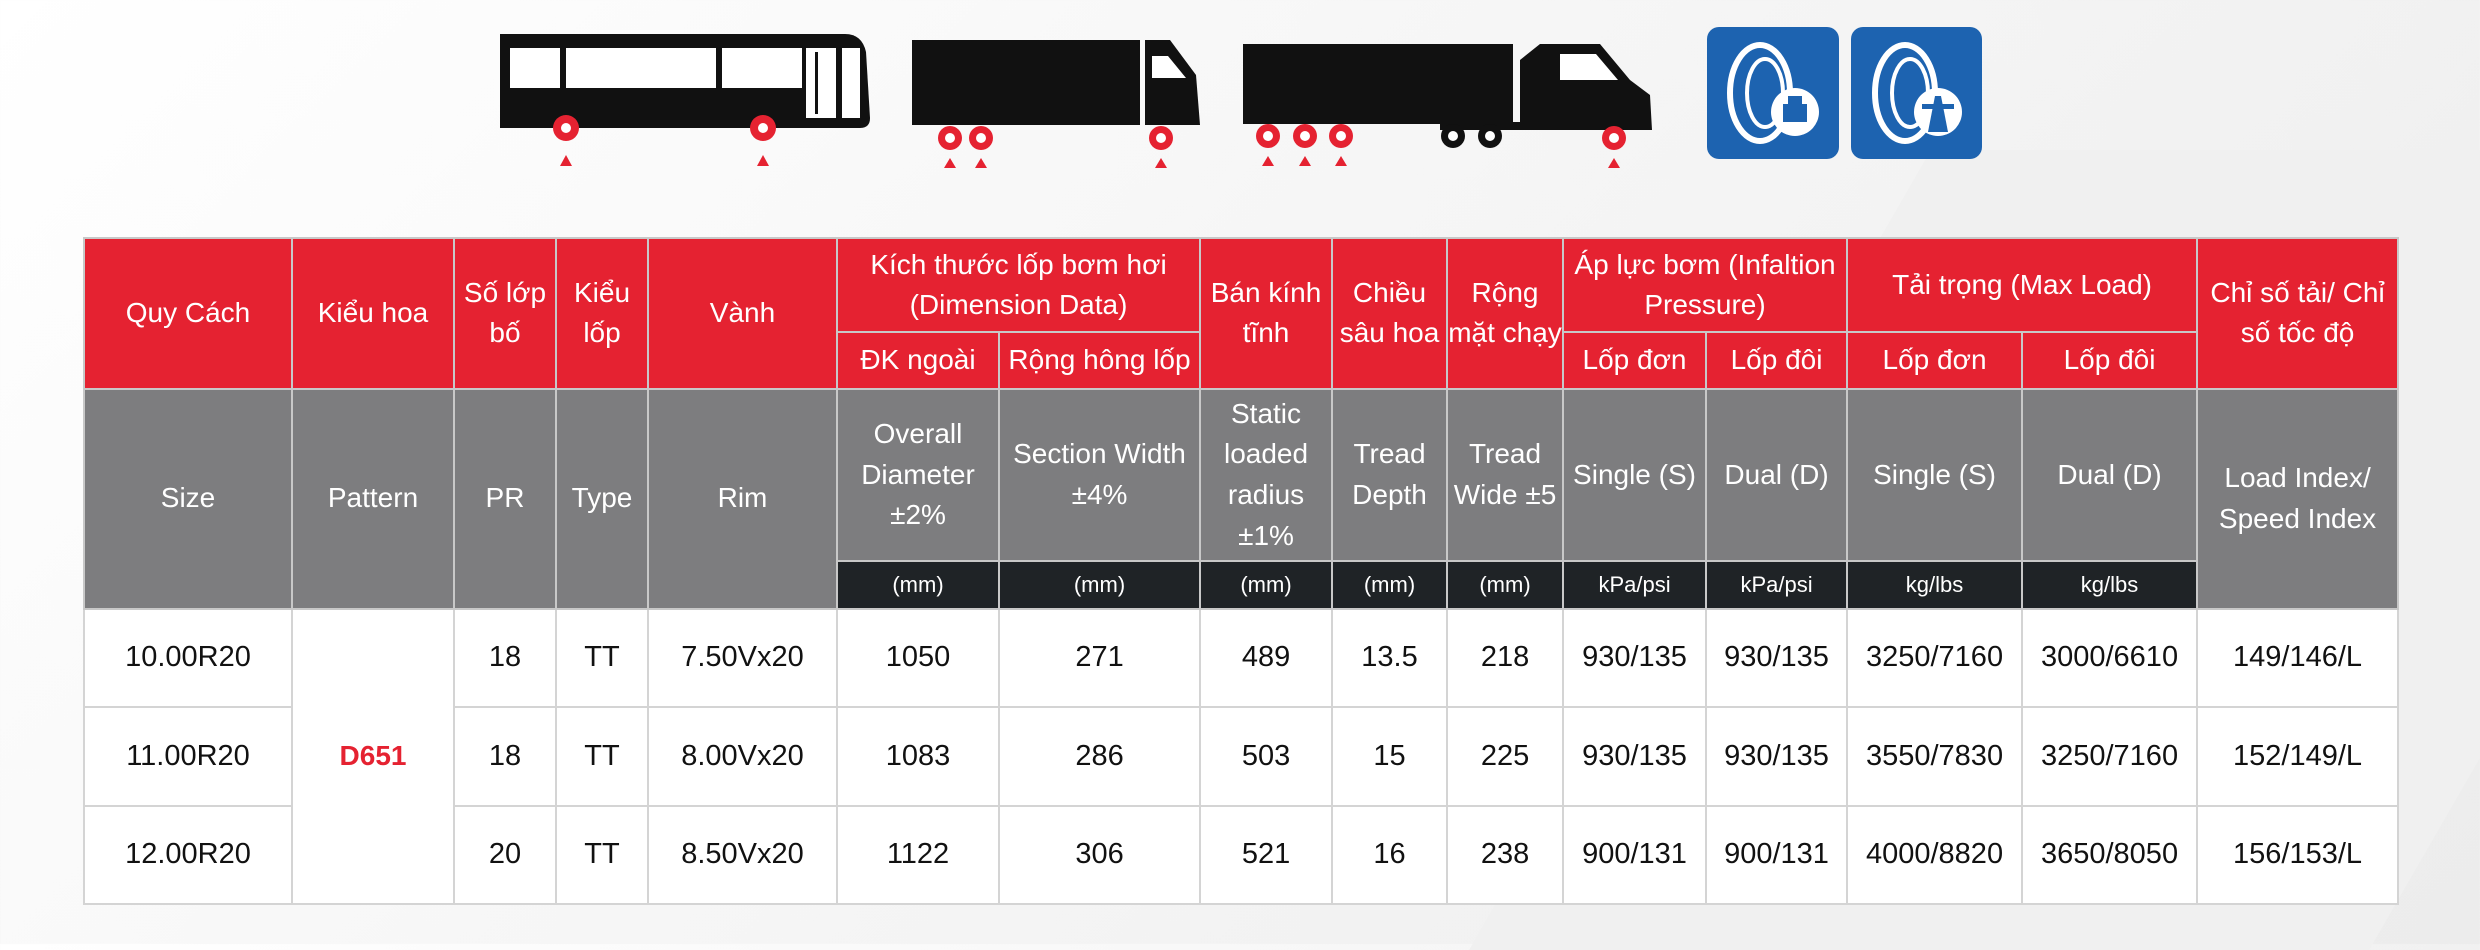  What do you see at coordinates (2110, 756) in the screenshot?
I see `cell-load-dual: 3250/7160` at bounding box center [2110, 756].